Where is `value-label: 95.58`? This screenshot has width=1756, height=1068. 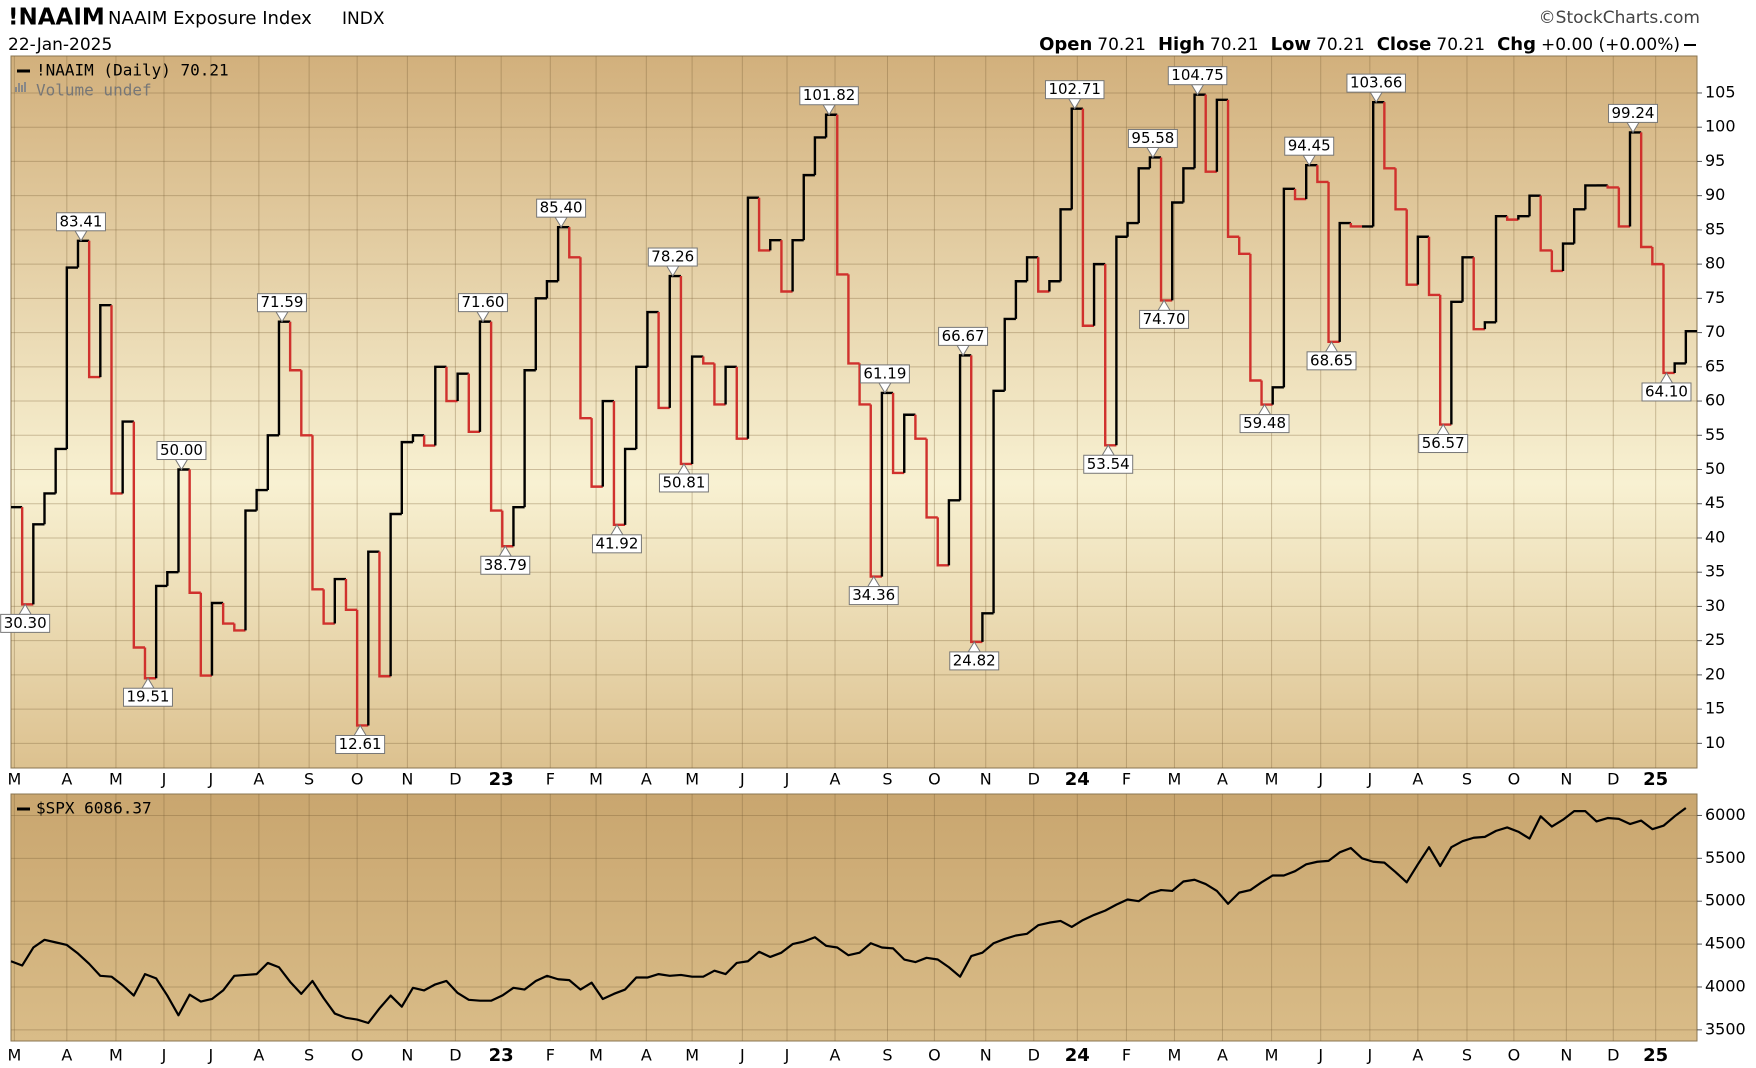 value-label: 95.58 is located at coordinates (1152, 143).